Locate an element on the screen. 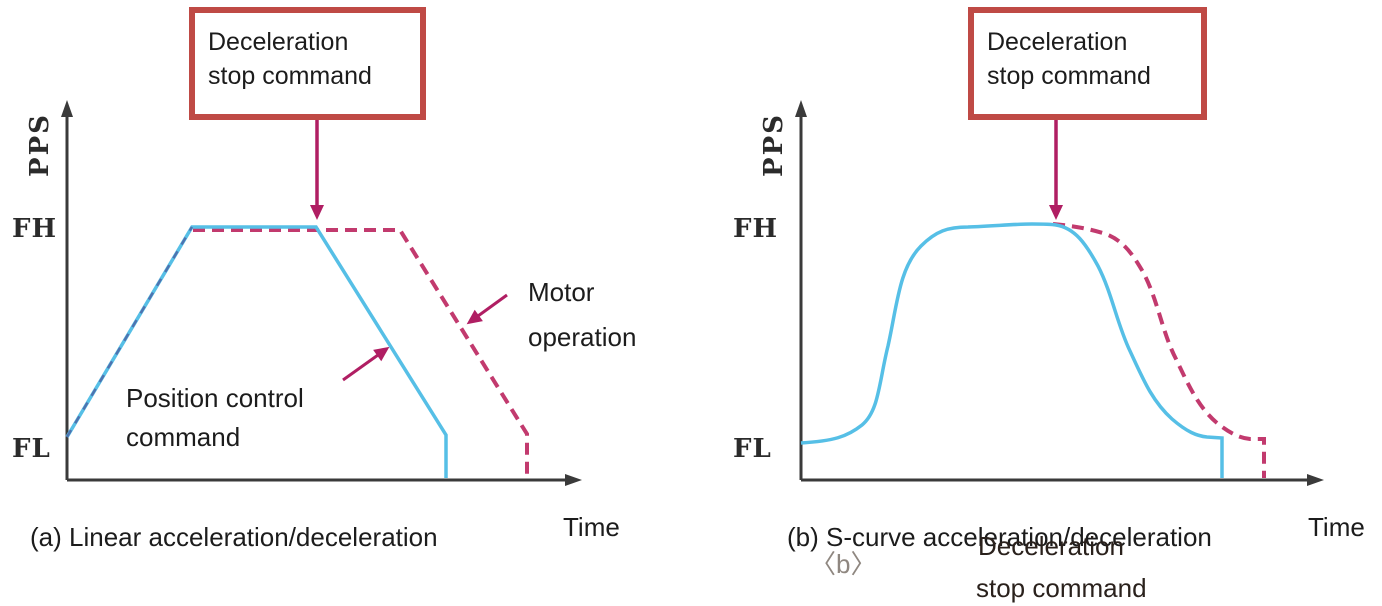 The image size is (1382, 606). position-control-label-line1: Position control is located at coordinates (215, 398).